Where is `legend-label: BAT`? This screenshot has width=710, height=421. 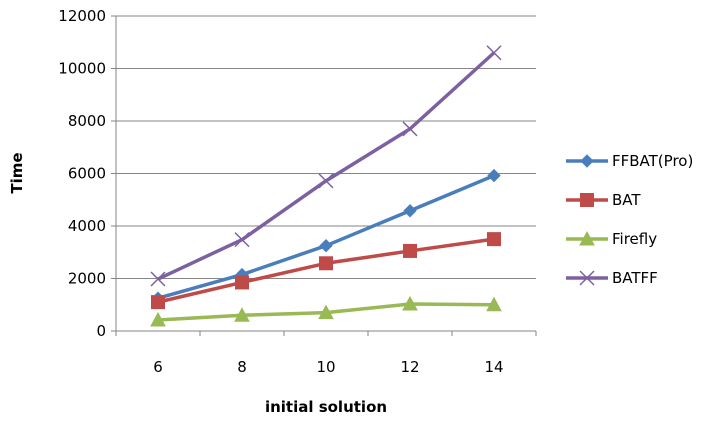
legend-label: BAT is located at coordinates (626, 200).